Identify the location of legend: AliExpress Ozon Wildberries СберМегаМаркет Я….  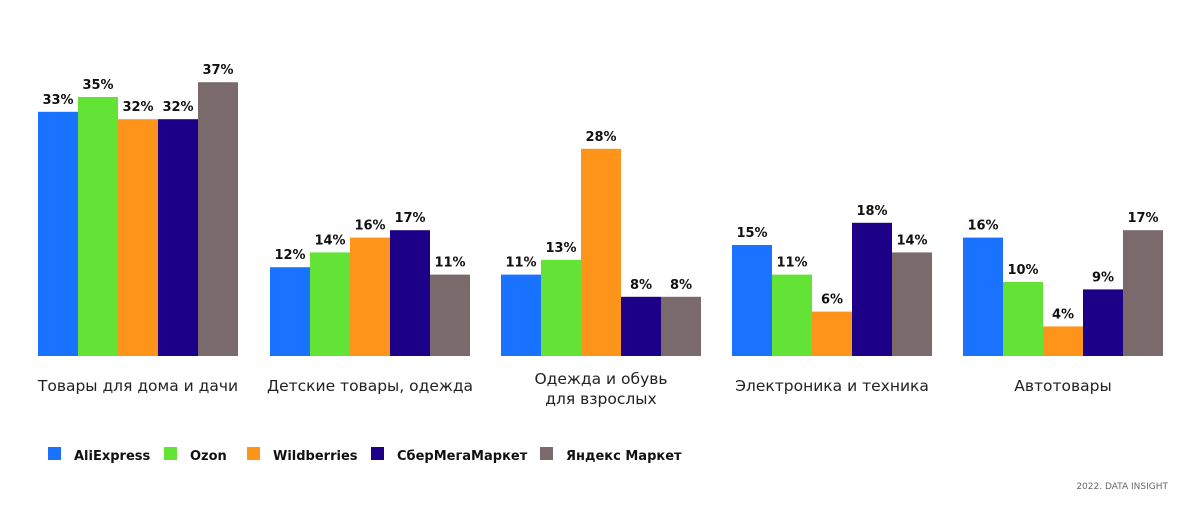
(365, 455).